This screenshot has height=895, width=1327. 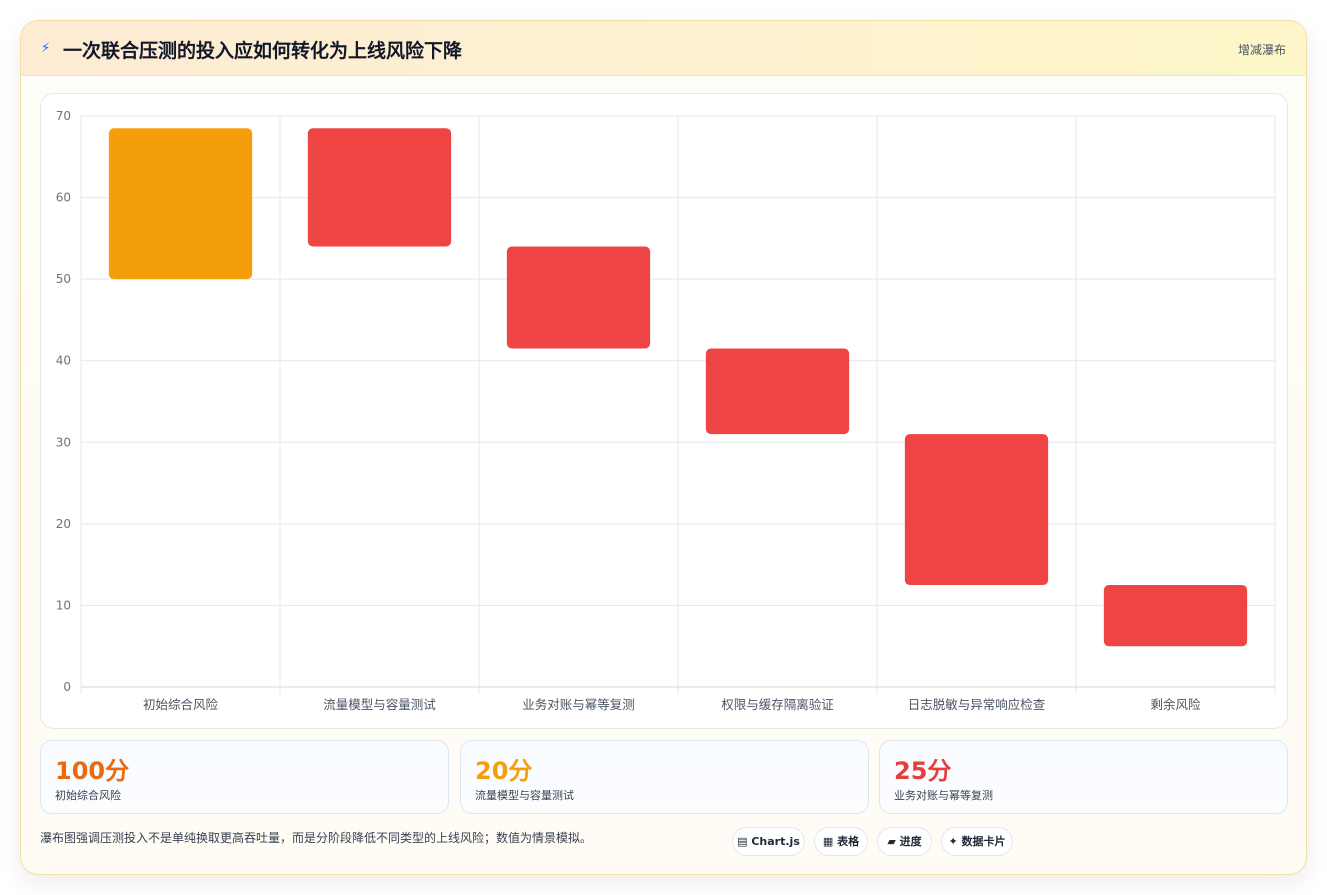 I want to click on y-tick-label: 20, so click(x=63, y=524).